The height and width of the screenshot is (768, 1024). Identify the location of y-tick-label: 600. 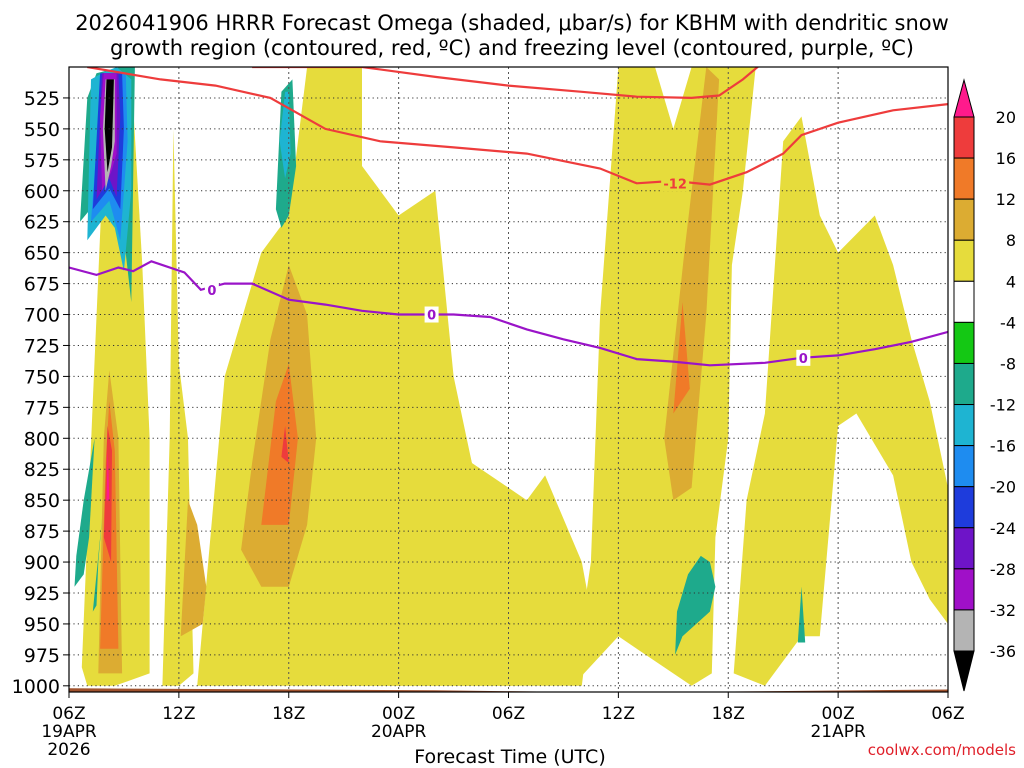
(42, 192).